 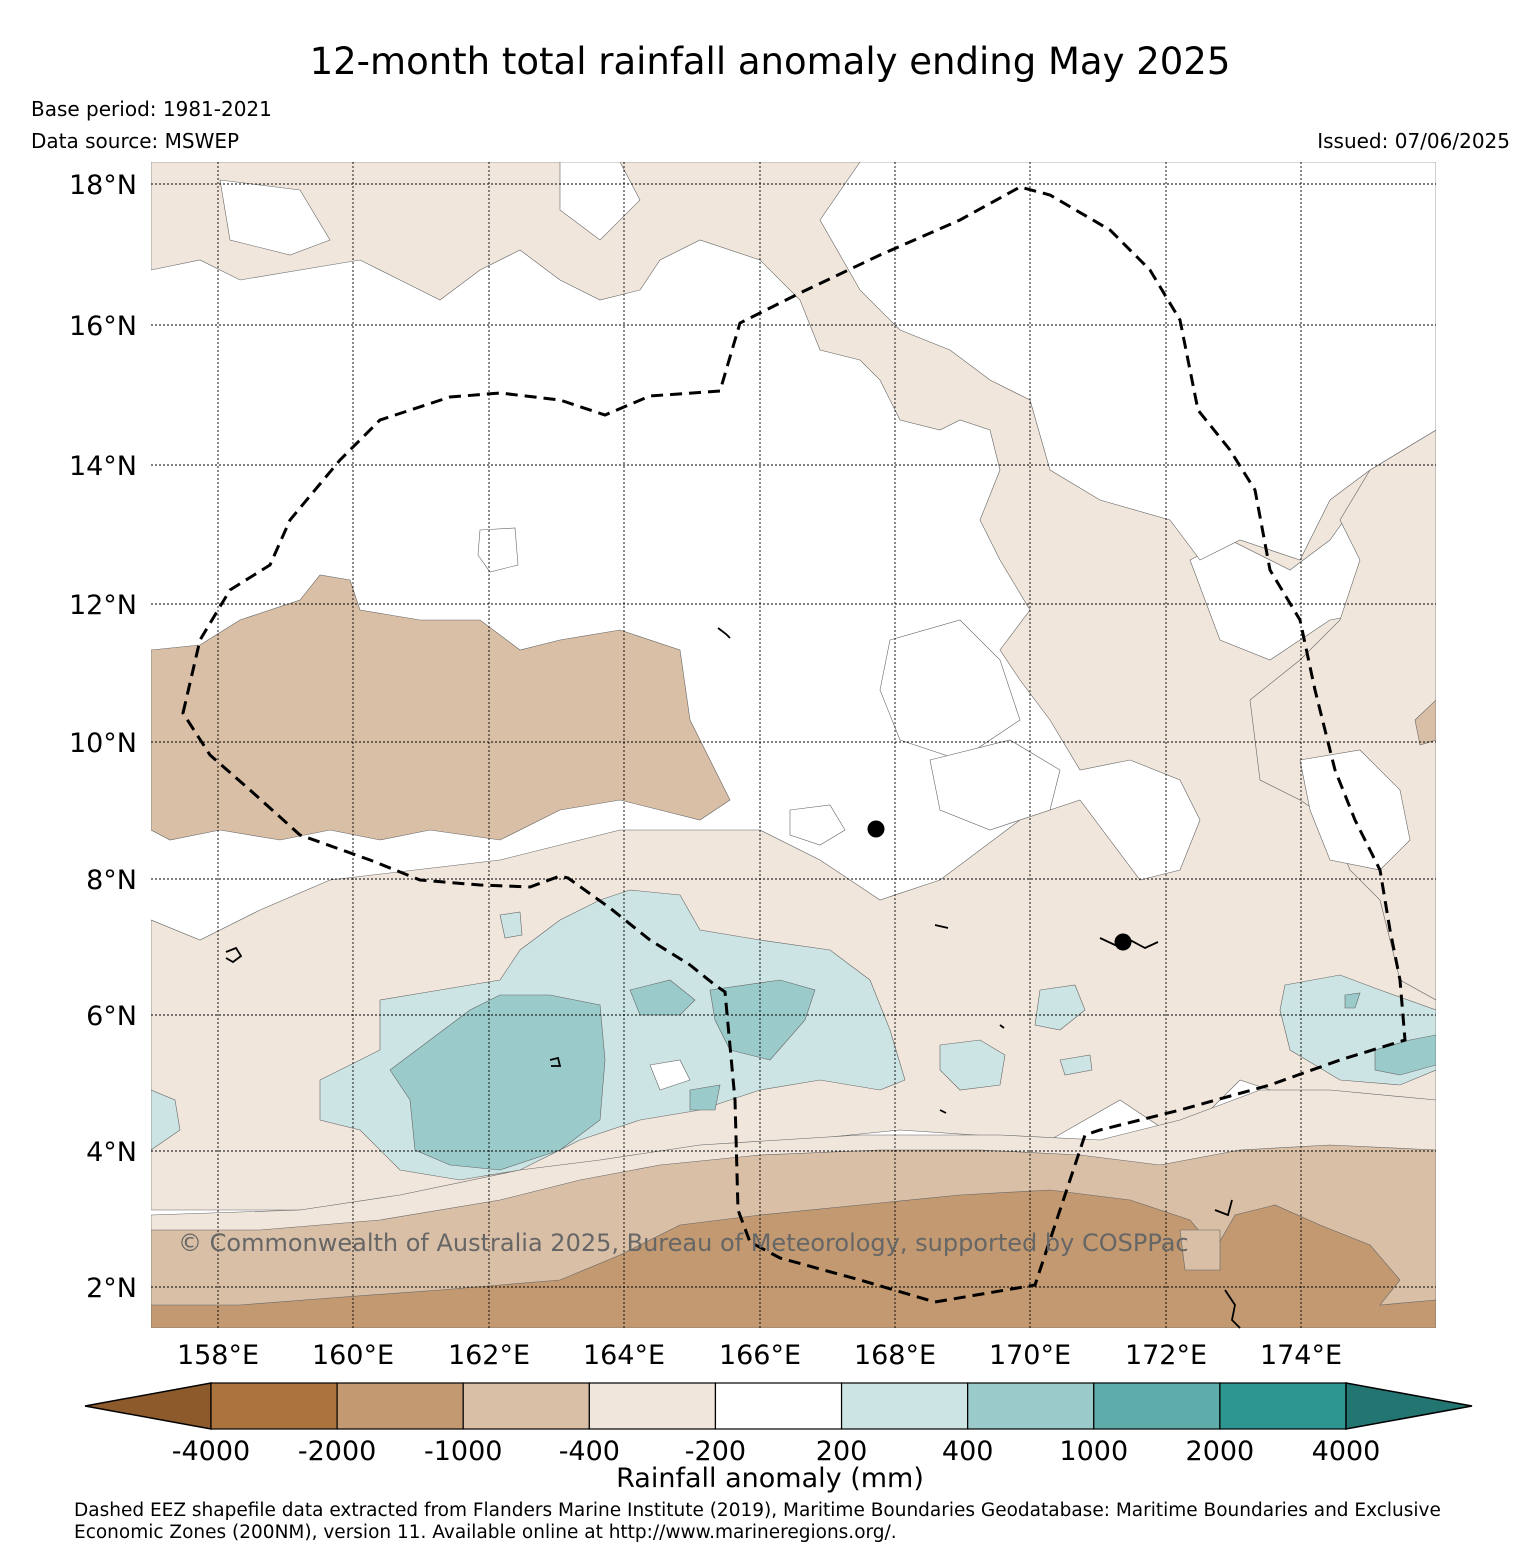 I want to click on lat-label: 10°N, so click(x=103, y=743).